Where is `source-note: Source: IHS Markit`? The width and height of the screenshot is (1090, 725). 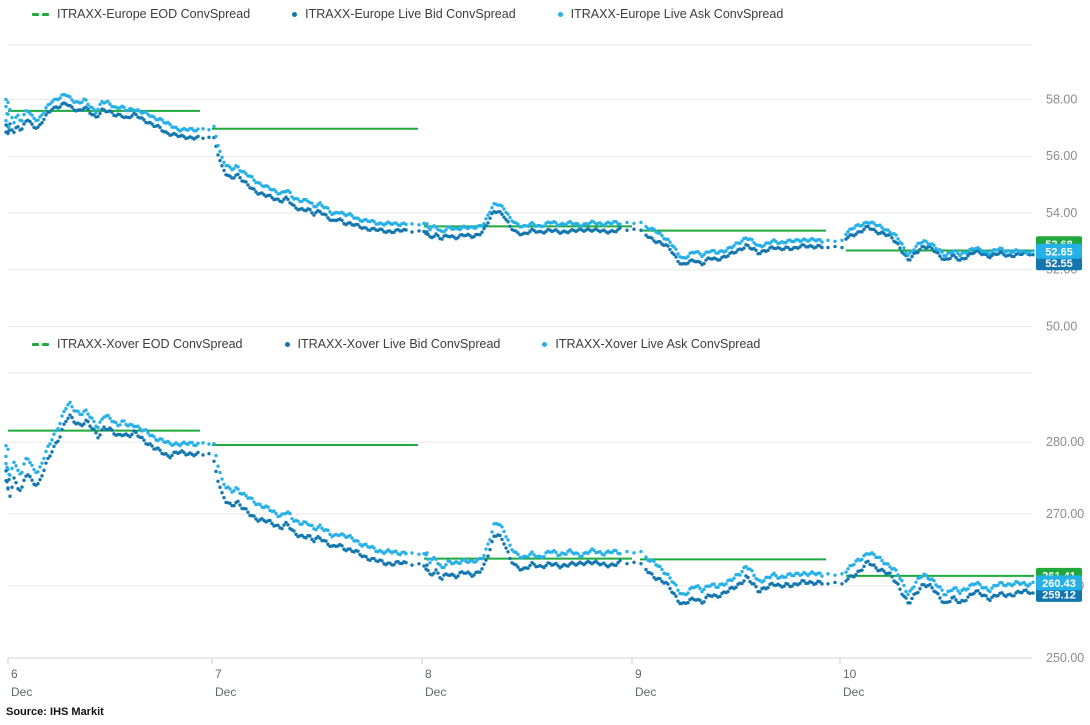
source-note: Source: IHS Markit is located at coordinates (55, 712).